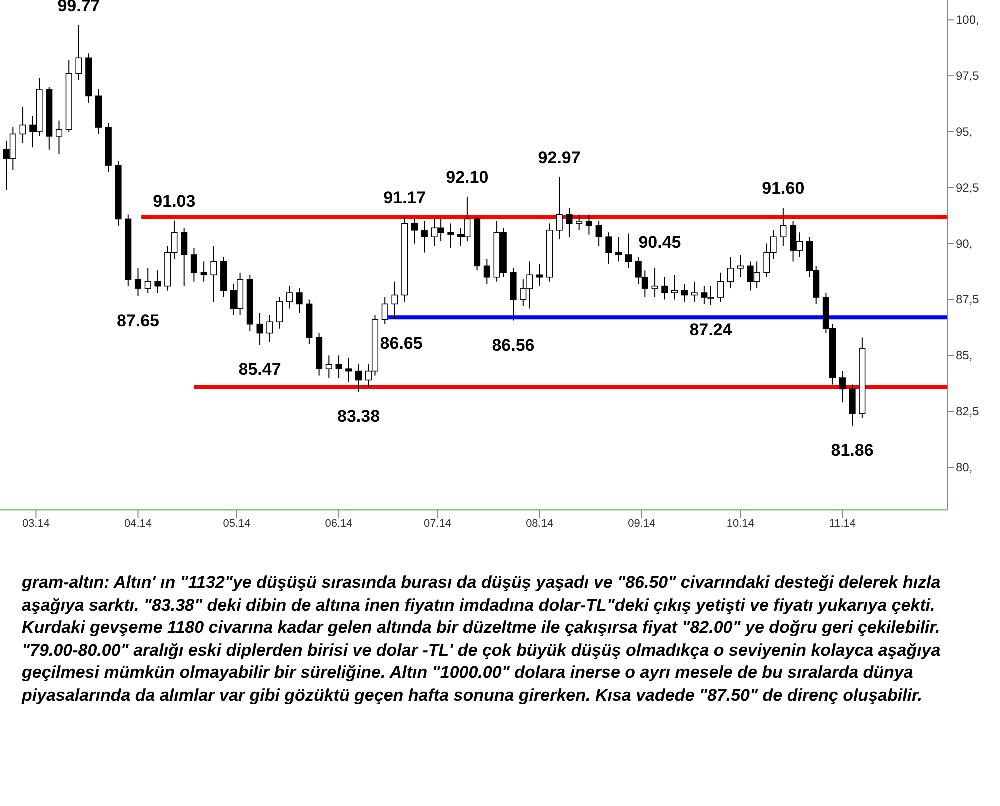 Image resolution: width=1000 pixels, height=806 pixels. I want to click on annotation: 83.38, so click(359, 416).